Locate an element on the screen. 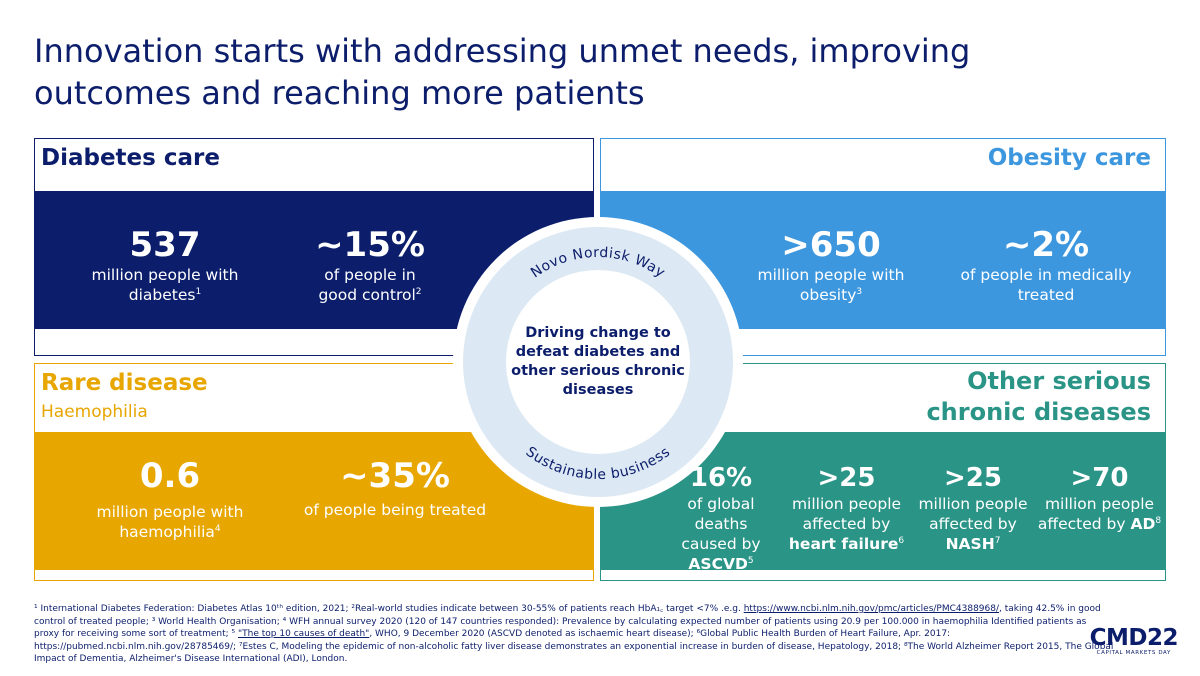 The height and width of the screenshot is (676, 1200). other-heading-line: chronic diseases is located at coordinates (1038, 412).